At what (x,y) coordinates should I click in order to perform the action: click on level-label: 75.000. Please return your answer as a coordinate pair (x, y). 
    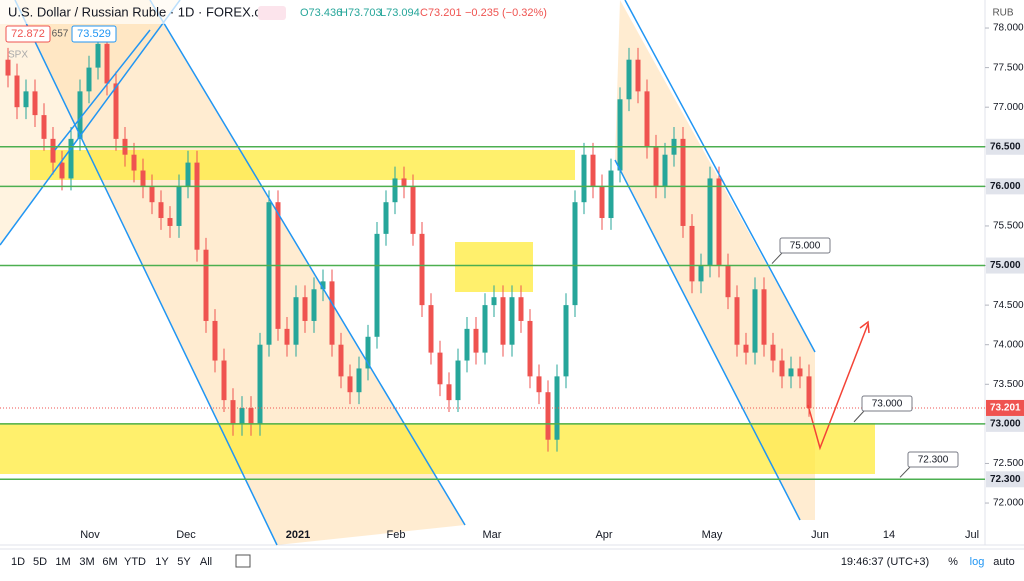
    Looking at the image, I should click on (1005, 265).